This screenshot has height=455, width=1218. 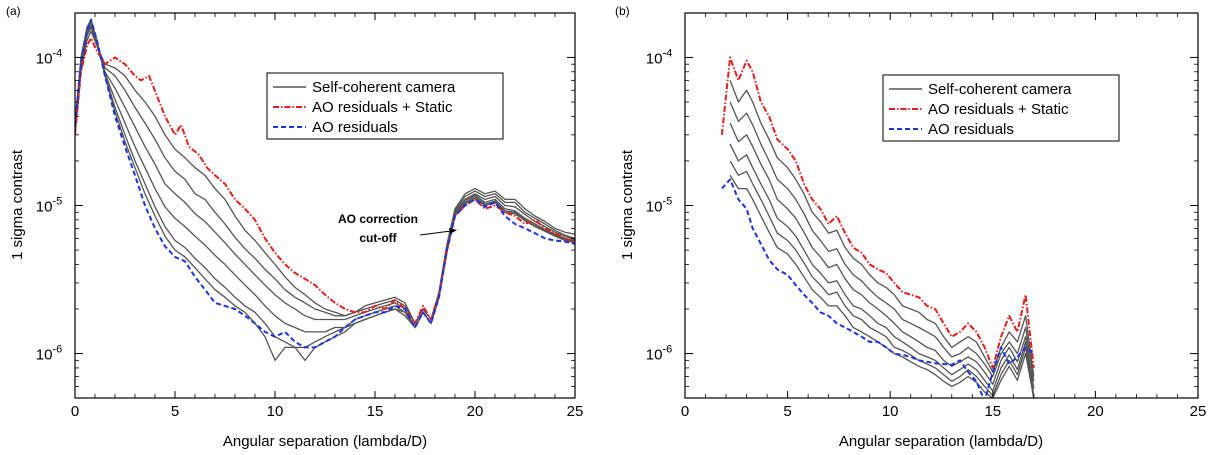 I want to click on series-line-self-coherent-camera-5-b, so click(x=882, y=279).